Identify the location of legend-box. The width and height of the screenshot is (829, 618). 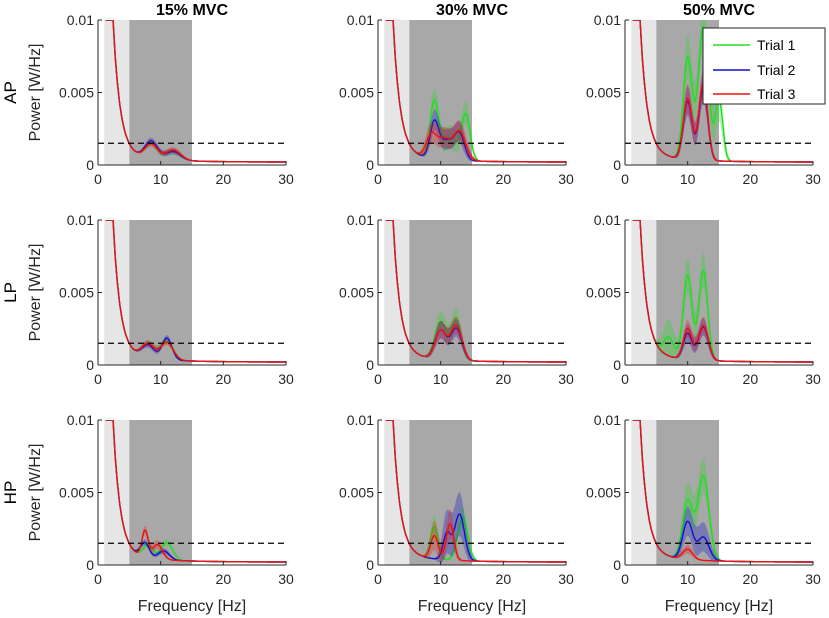
(764, 66).